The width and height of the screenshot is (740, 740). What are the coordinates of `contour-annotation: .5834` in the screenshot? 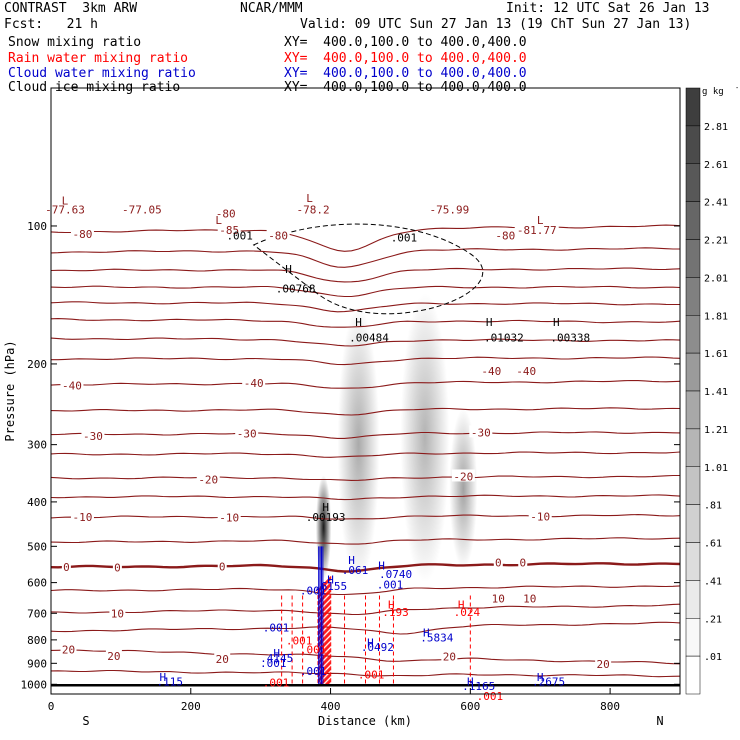 It's located at (436, 637).